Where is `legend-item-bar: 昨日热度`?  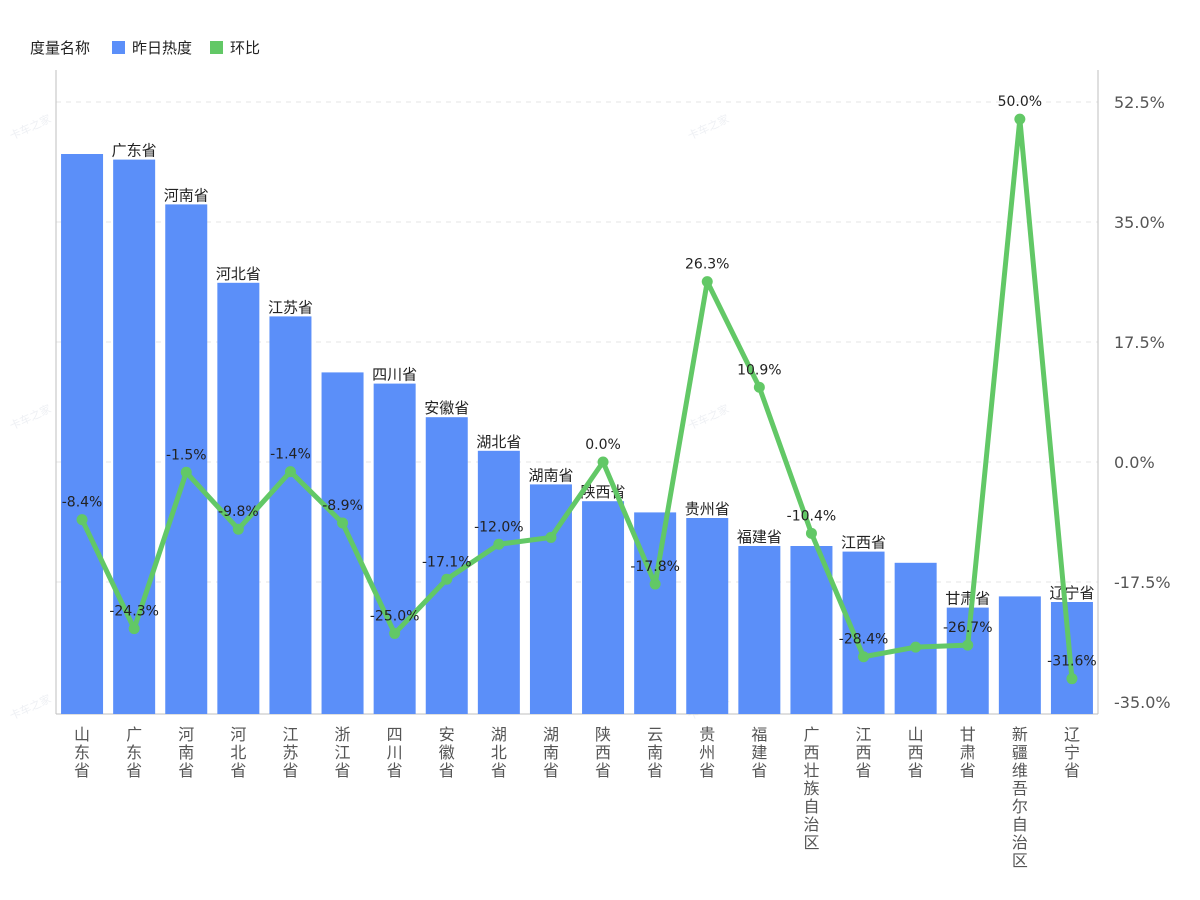 legend-item-bar: 昨日热度 is located at coordinates (152, 47).